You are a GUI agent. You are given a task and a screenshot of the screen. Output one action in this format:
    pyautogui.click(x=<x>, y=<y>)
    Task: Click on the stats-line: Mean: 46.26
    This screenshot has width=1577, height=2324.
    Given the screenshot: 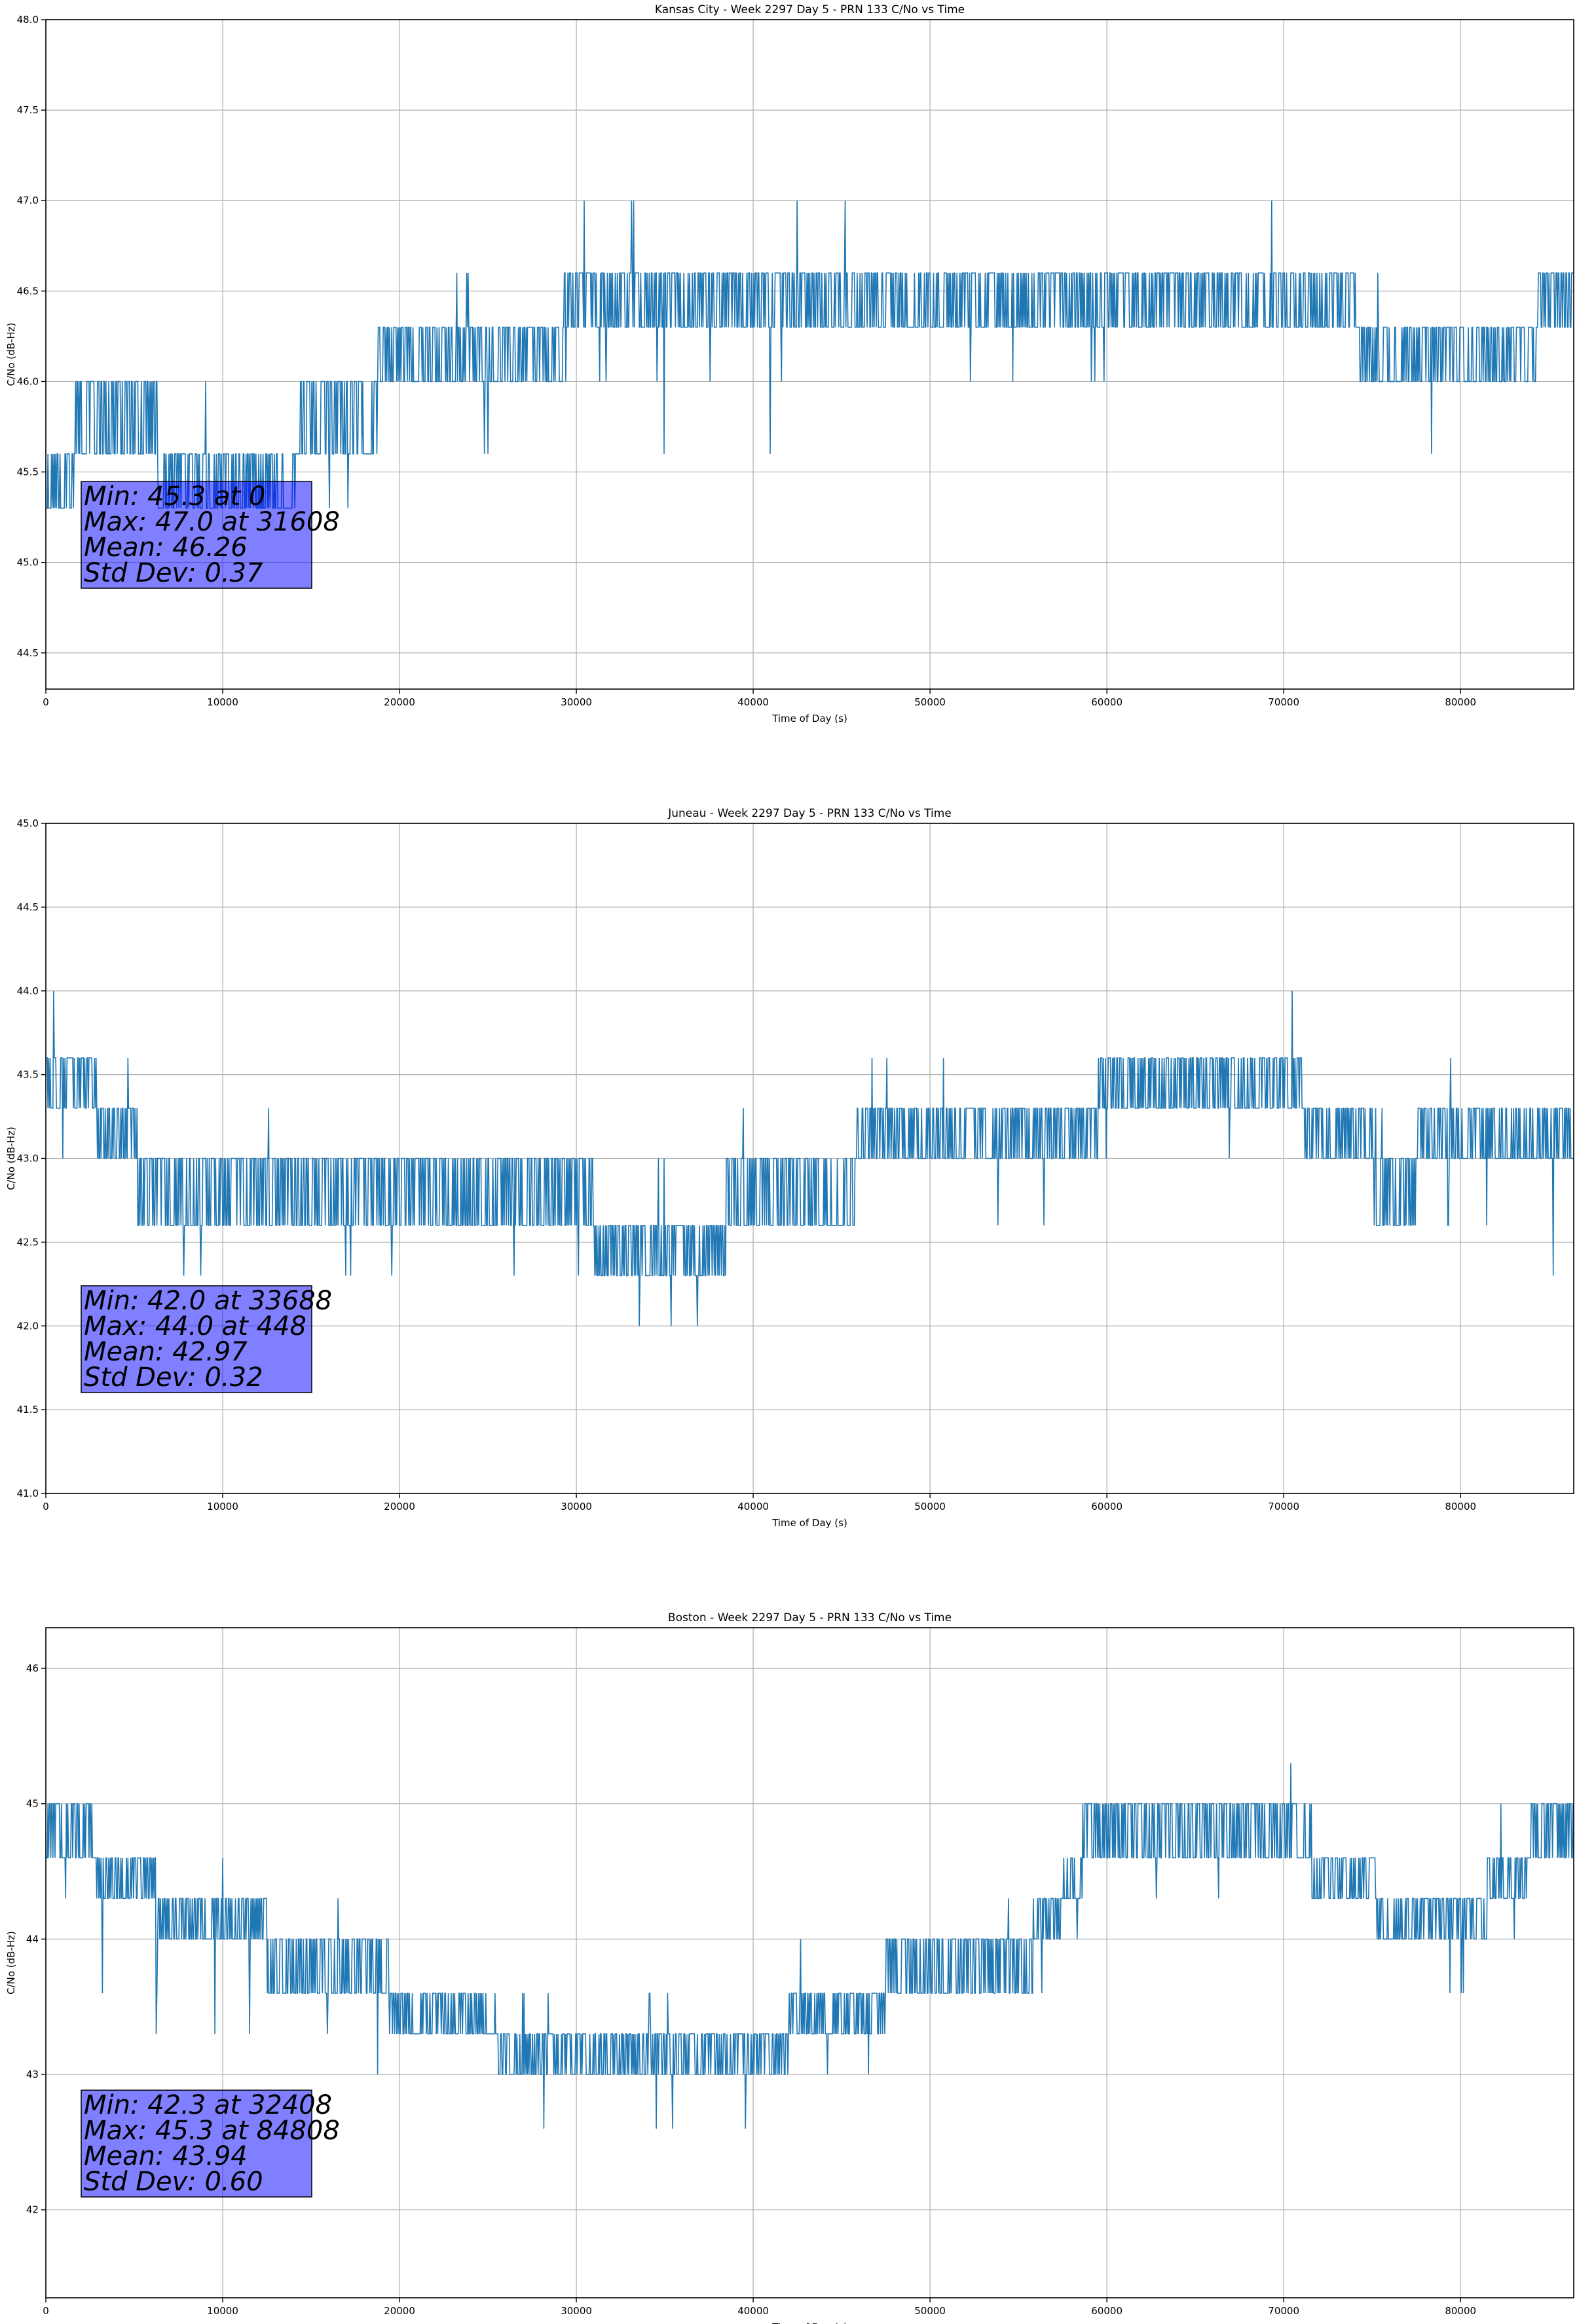 What is the action you would take?
    pyautogui.click(x=166, y=548)
    